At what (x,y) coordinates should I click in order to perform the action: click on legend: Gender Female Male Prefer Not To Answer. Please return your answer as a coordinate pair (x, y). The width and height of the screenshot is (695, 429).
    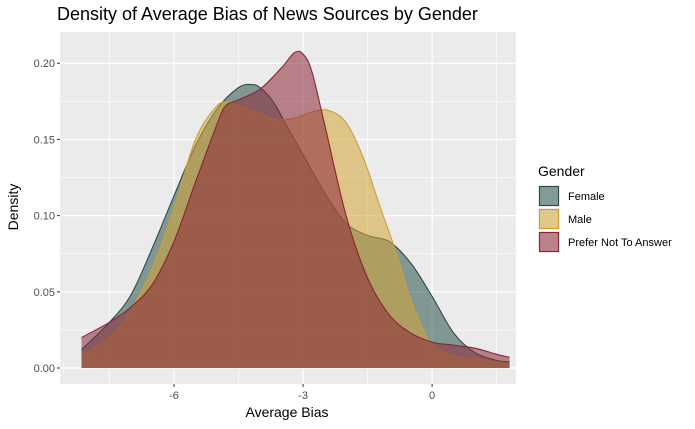
    Looking at the image, I should click on (605, 208).